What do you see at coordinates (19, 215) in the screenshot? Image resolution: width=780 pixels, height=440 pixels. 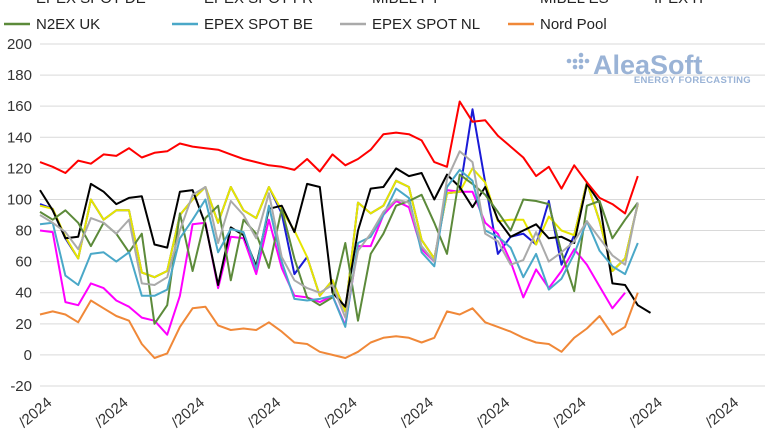 I see `y-axis-ticks: -20 0 20 40 60 80 100 120 140 160 180 200` at bounding box center [19, 215].